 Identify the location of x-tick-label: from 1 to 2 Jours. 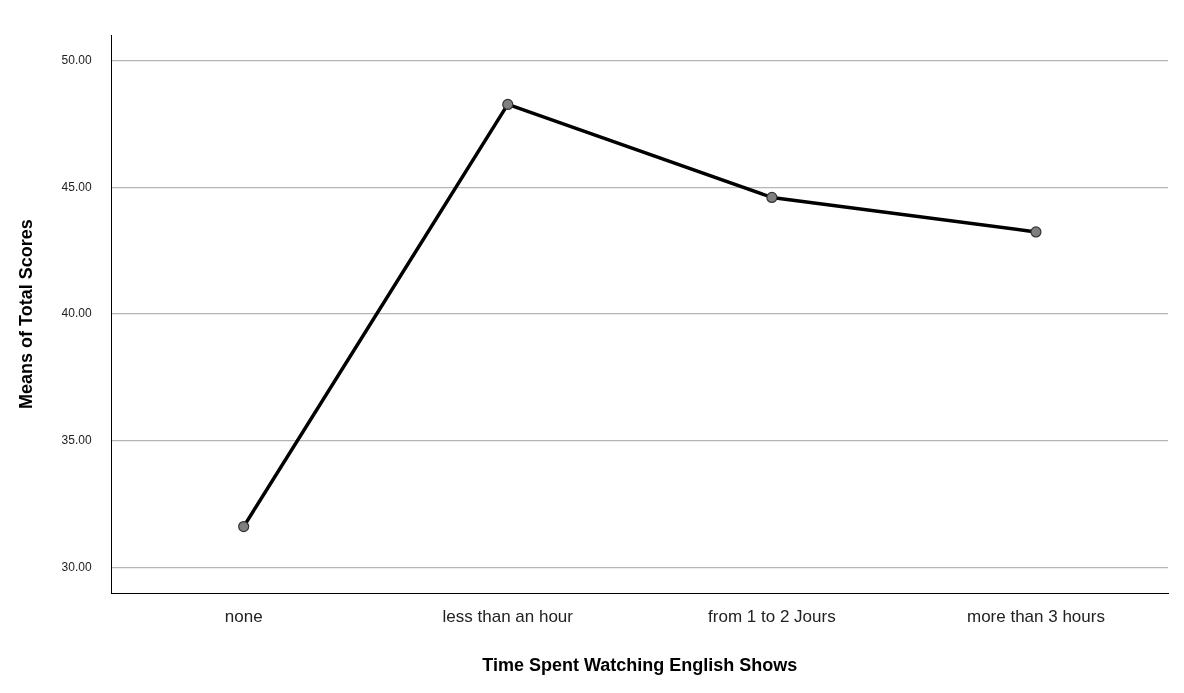
(772, 616).